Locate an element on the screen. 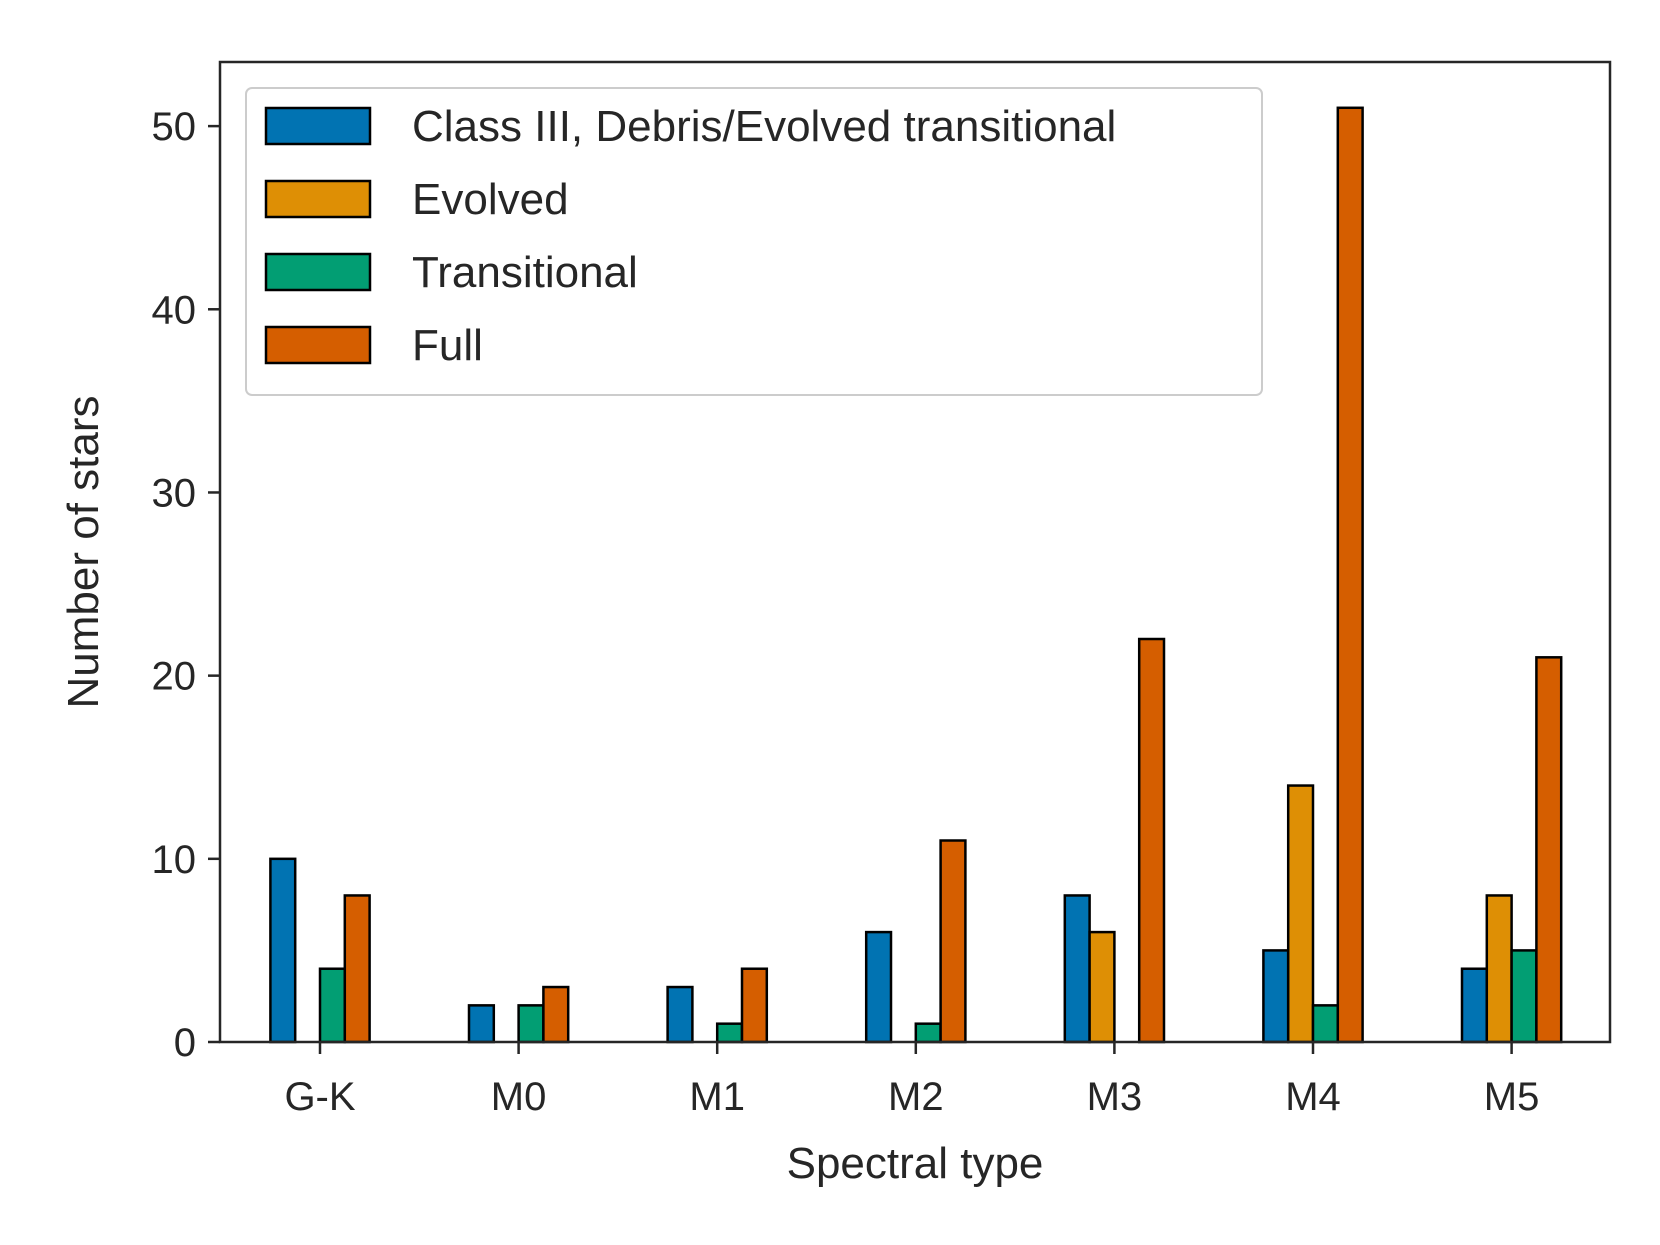 This screenshot has width=1660, height=1245. bar-class-iii-debris-evolved-transitional-m2 is located at coordinates (878, 987).